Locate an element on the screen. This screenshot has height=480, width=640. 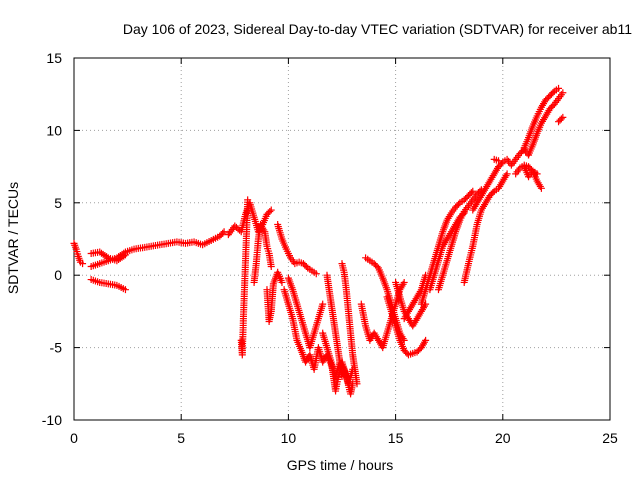
x-tick-label: 15 is located at coordinates (396, 438).